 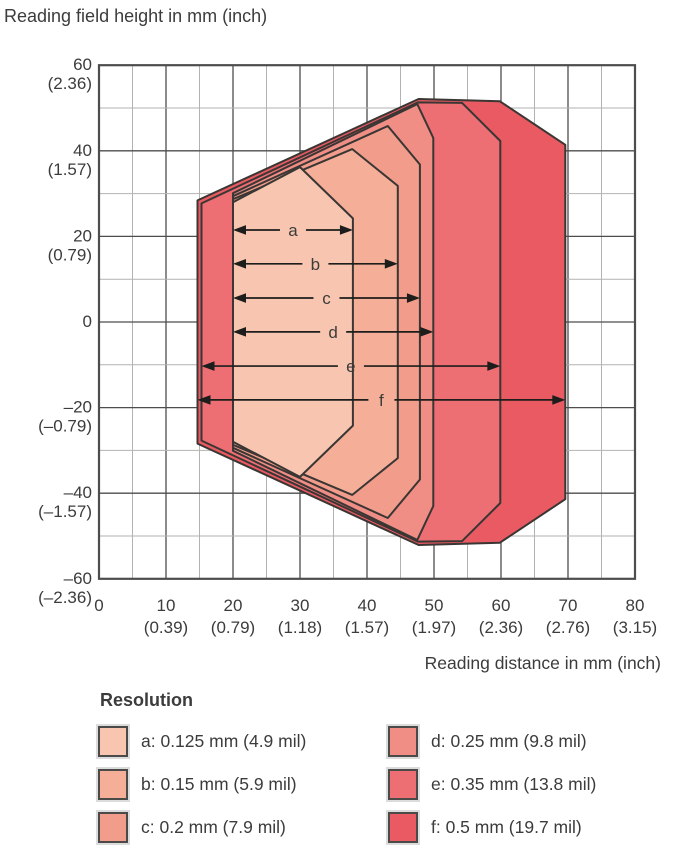 I want to click on x-tick-inch: (0.79), so click(x=233, y=627).